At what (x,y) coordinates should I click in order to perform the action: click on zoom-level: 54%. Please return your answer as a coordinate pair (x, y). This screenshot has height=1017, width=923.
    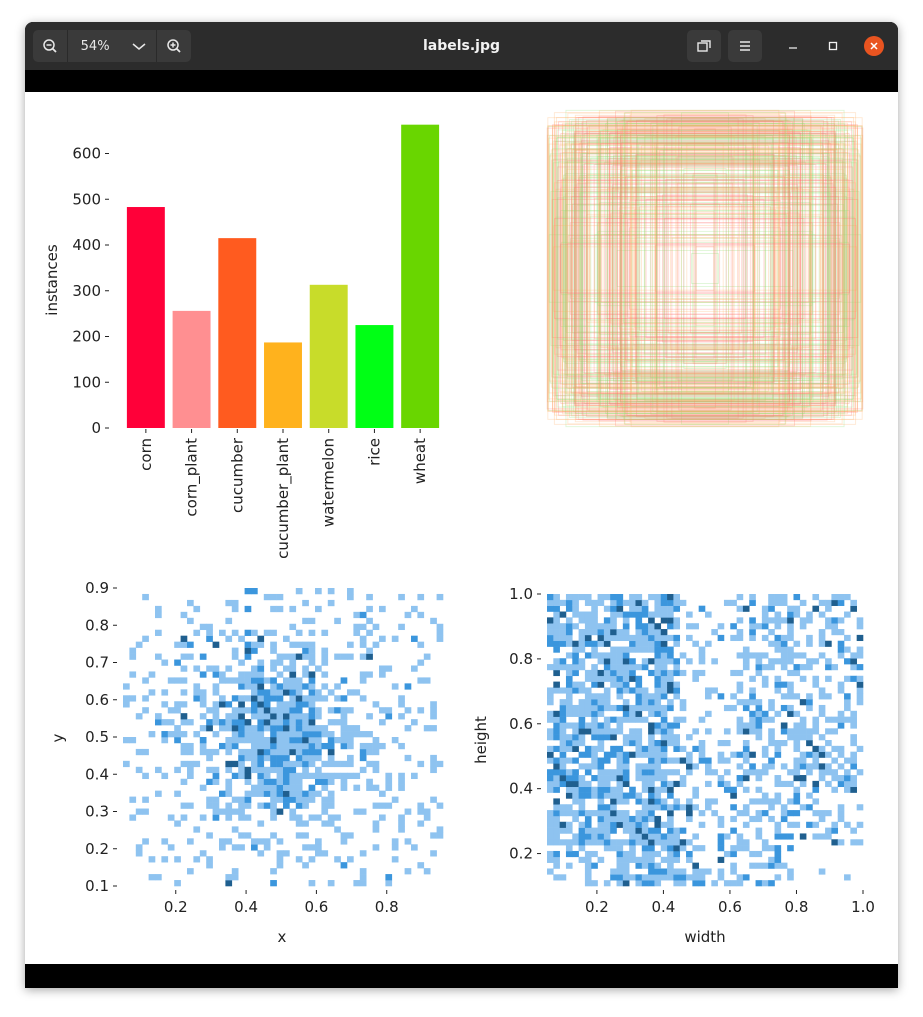
    Looking at the image, I should click on (94, 46).